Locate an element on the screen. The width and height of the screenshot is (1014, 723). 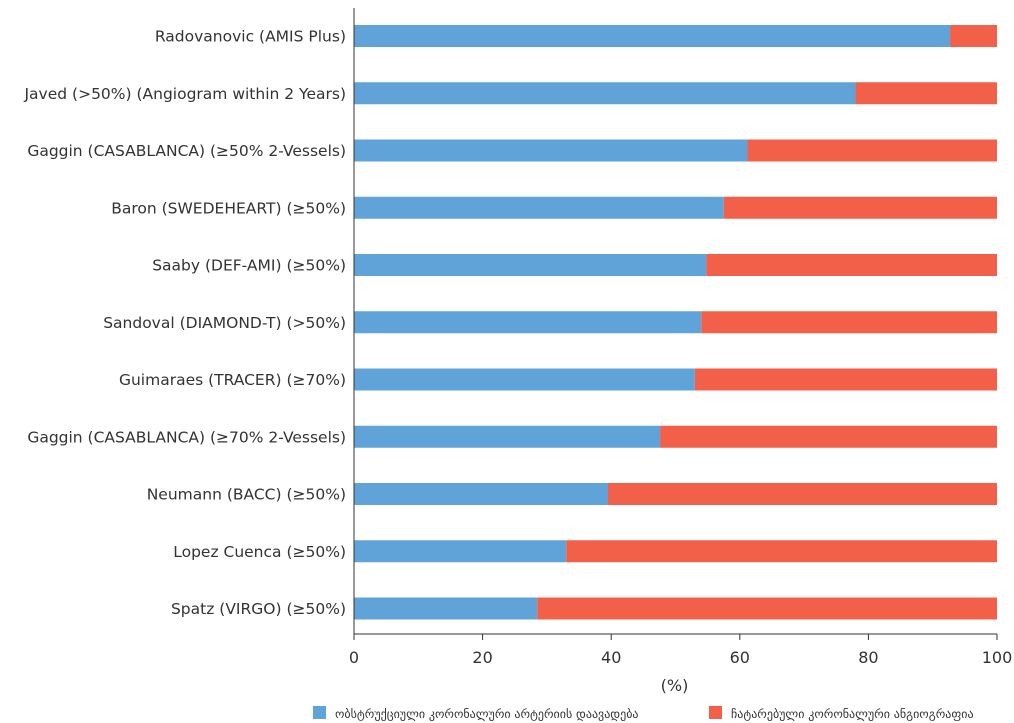
x-tick-label: 100 is located at coordinates (997, 657).